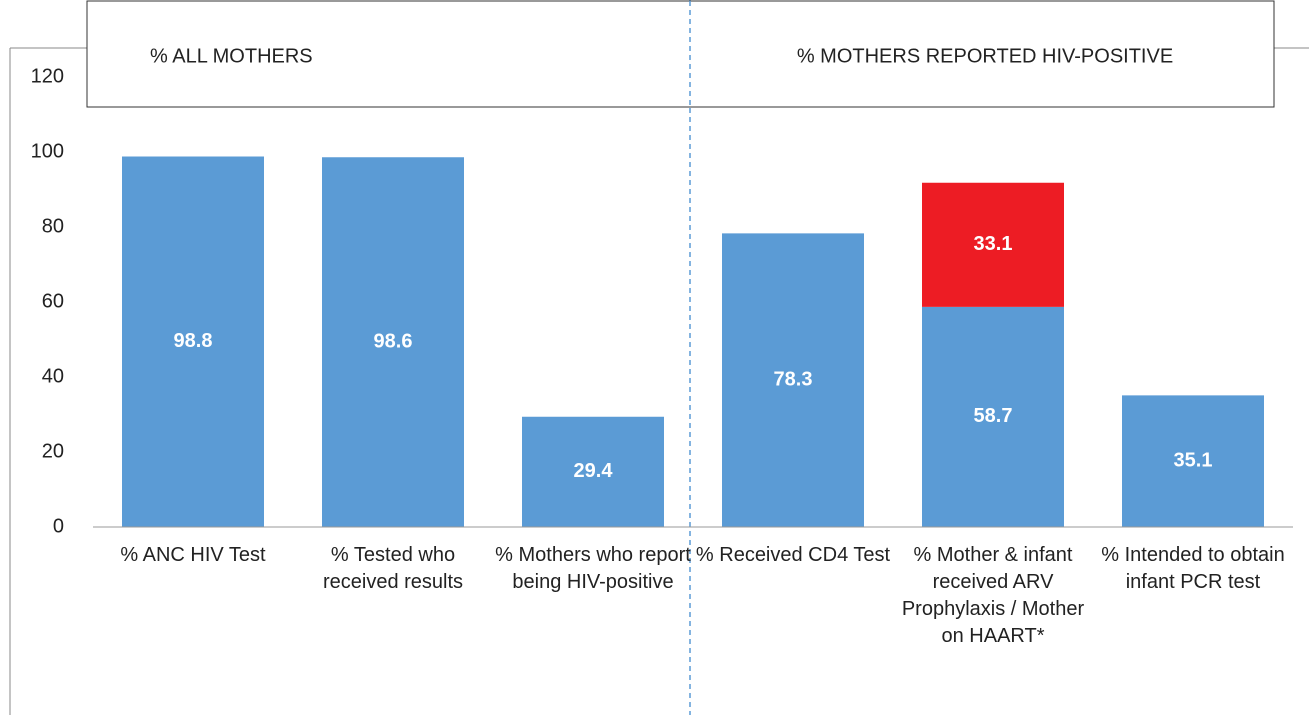 The image size is (1309, 715). I want to click on y-tick-label: 100, so click(47, 151).